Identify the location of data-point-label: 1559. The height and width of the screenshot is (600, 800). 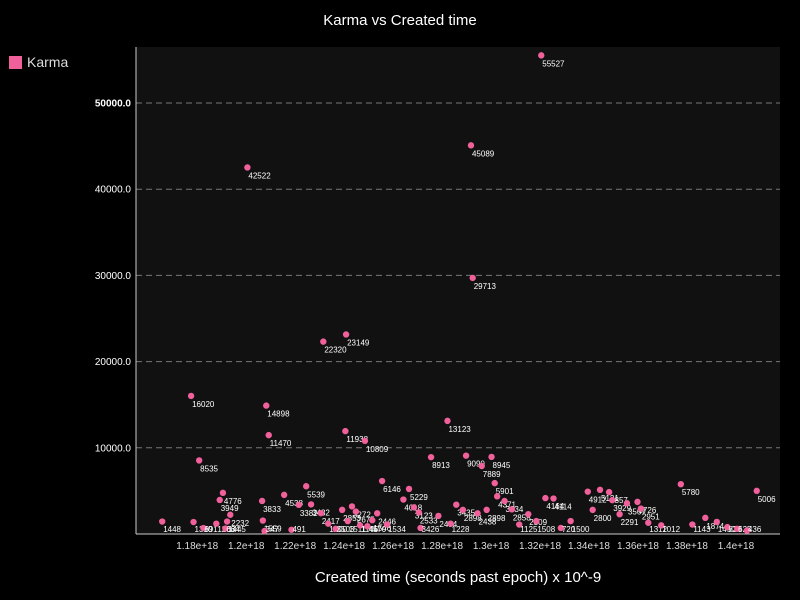
(273, 529).